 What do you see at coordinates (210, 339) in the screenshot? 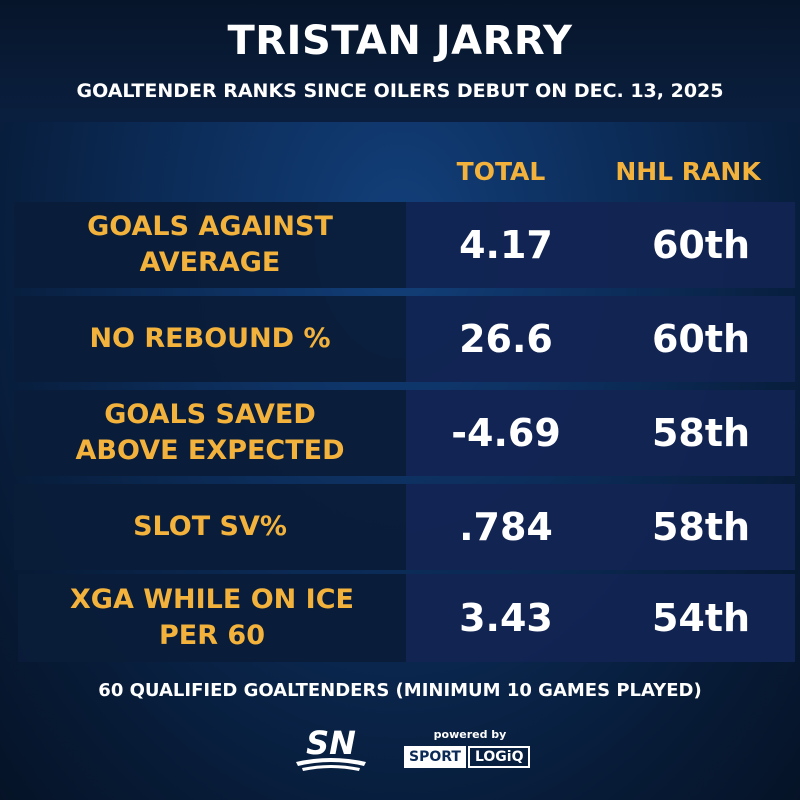
I see `stat-label: NO REBOUND %` at bounding box center [210, 339].